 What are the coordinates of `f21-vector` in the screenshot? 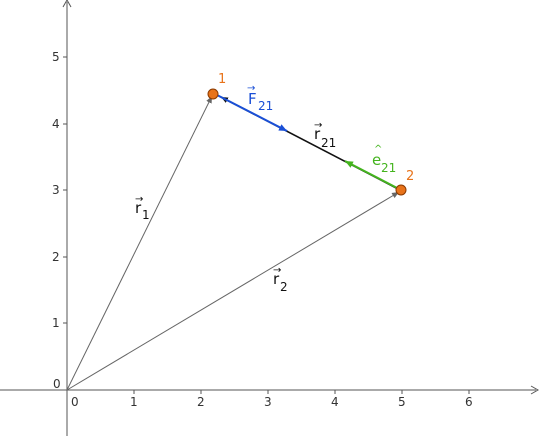 It's located at (251, 112).